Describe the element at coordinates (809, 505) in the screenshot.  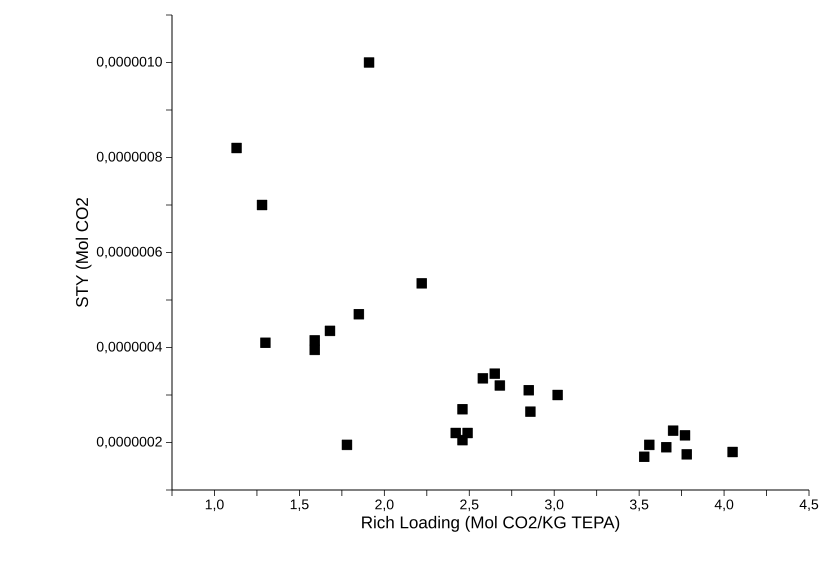
I see `x-tick-label: 4,5` at that location.